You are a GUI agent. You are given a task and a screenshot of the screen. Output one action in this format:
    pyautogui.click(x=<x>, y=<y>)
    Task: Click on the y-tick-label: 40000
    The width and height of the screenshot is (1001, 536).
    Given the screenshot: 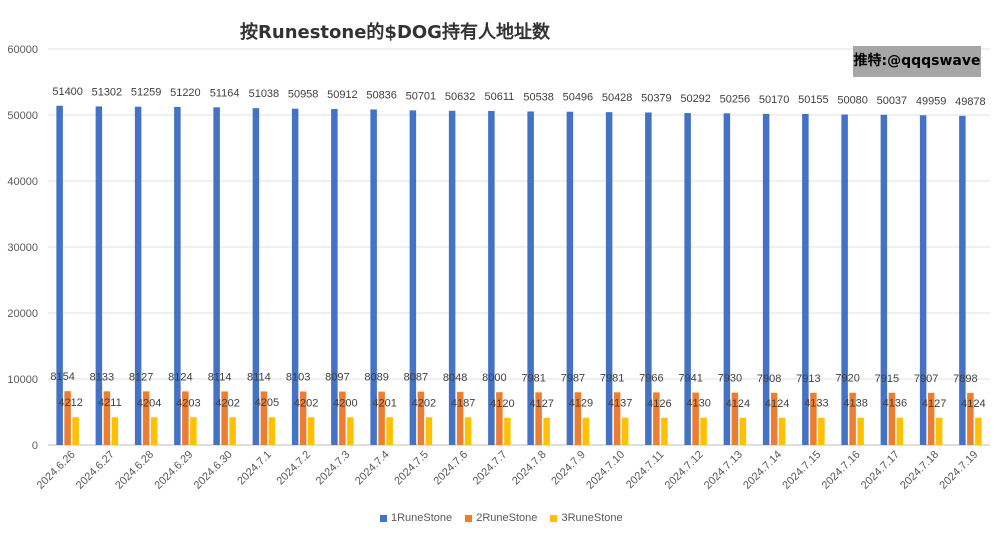 What is the action you would take?
    pyautogui.click(x=22, y=182)
    